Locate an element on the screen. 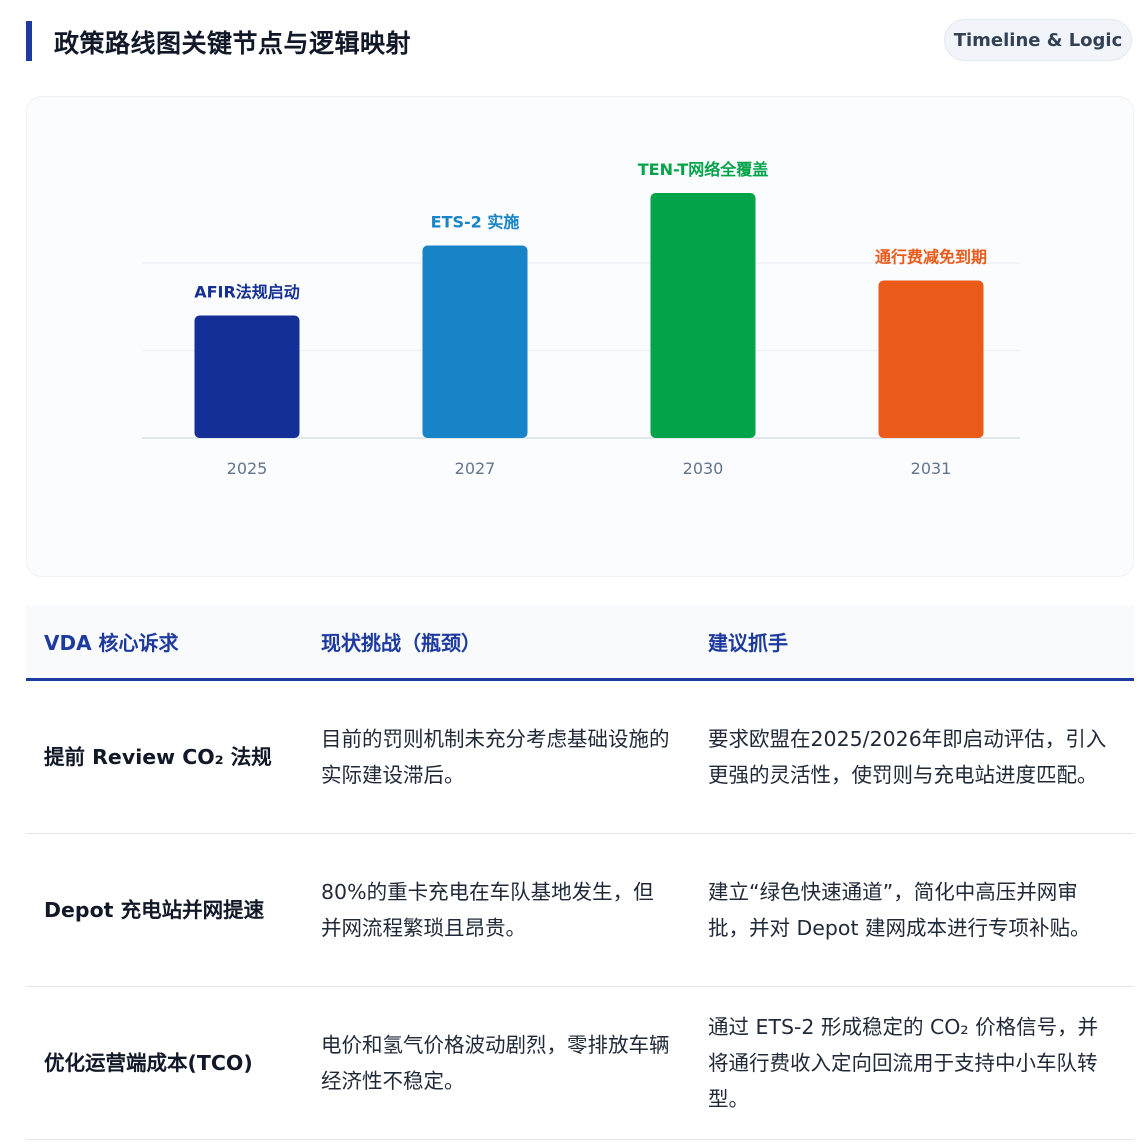  challenge-cell: 80%的重卡充电在车队基地发生，但并网流程繁琐且昂贵。 is located at coordinates (487, 910).